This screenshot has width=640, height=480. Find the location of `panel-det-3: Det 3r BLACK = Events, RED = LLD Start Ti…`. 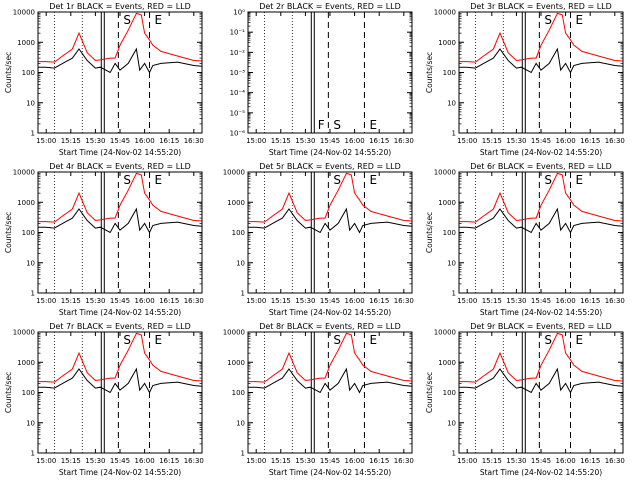

panel-det-3: Det 3r BLACK = Events, RED = LLD Start Ti… is located at coordinates (525, 79).